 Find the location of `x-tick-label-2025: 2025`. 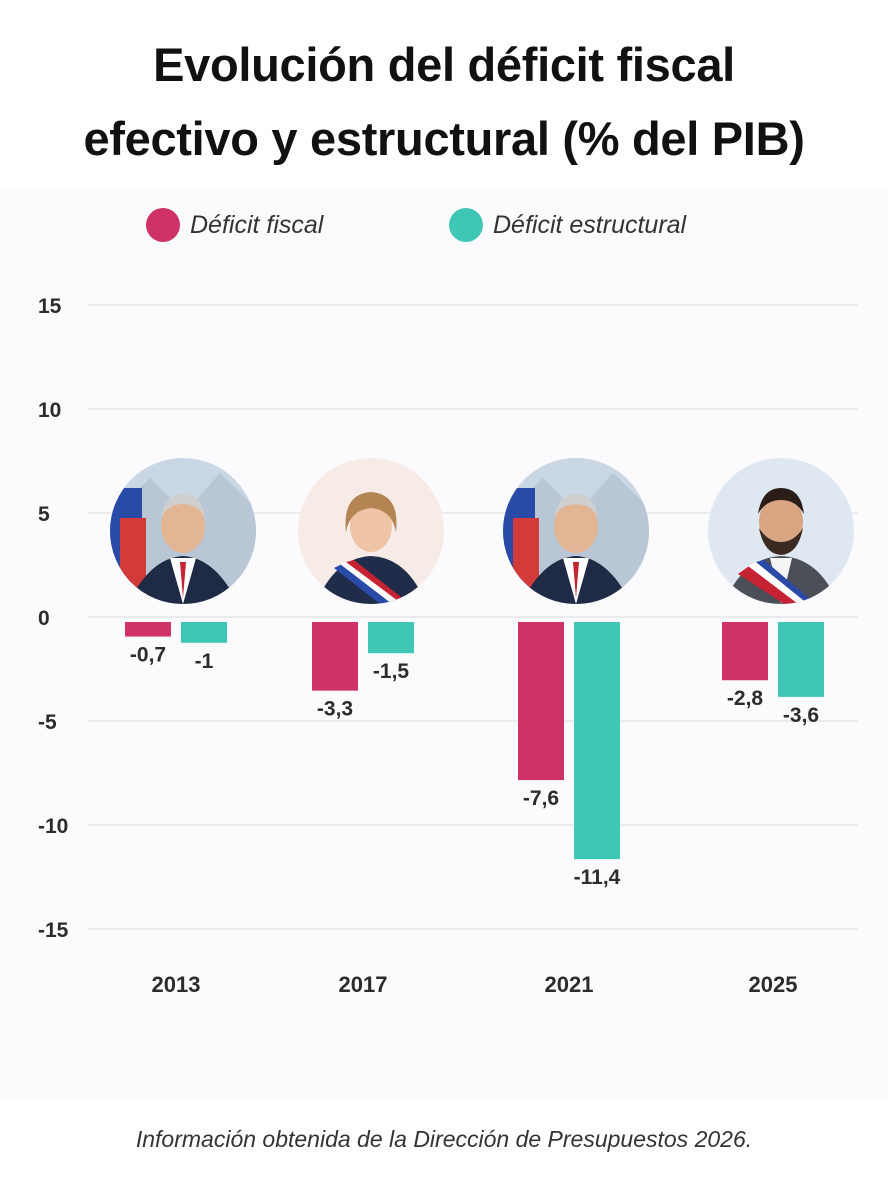

x-tick-label-2025: 2025 is located at coordinates (773, 984).